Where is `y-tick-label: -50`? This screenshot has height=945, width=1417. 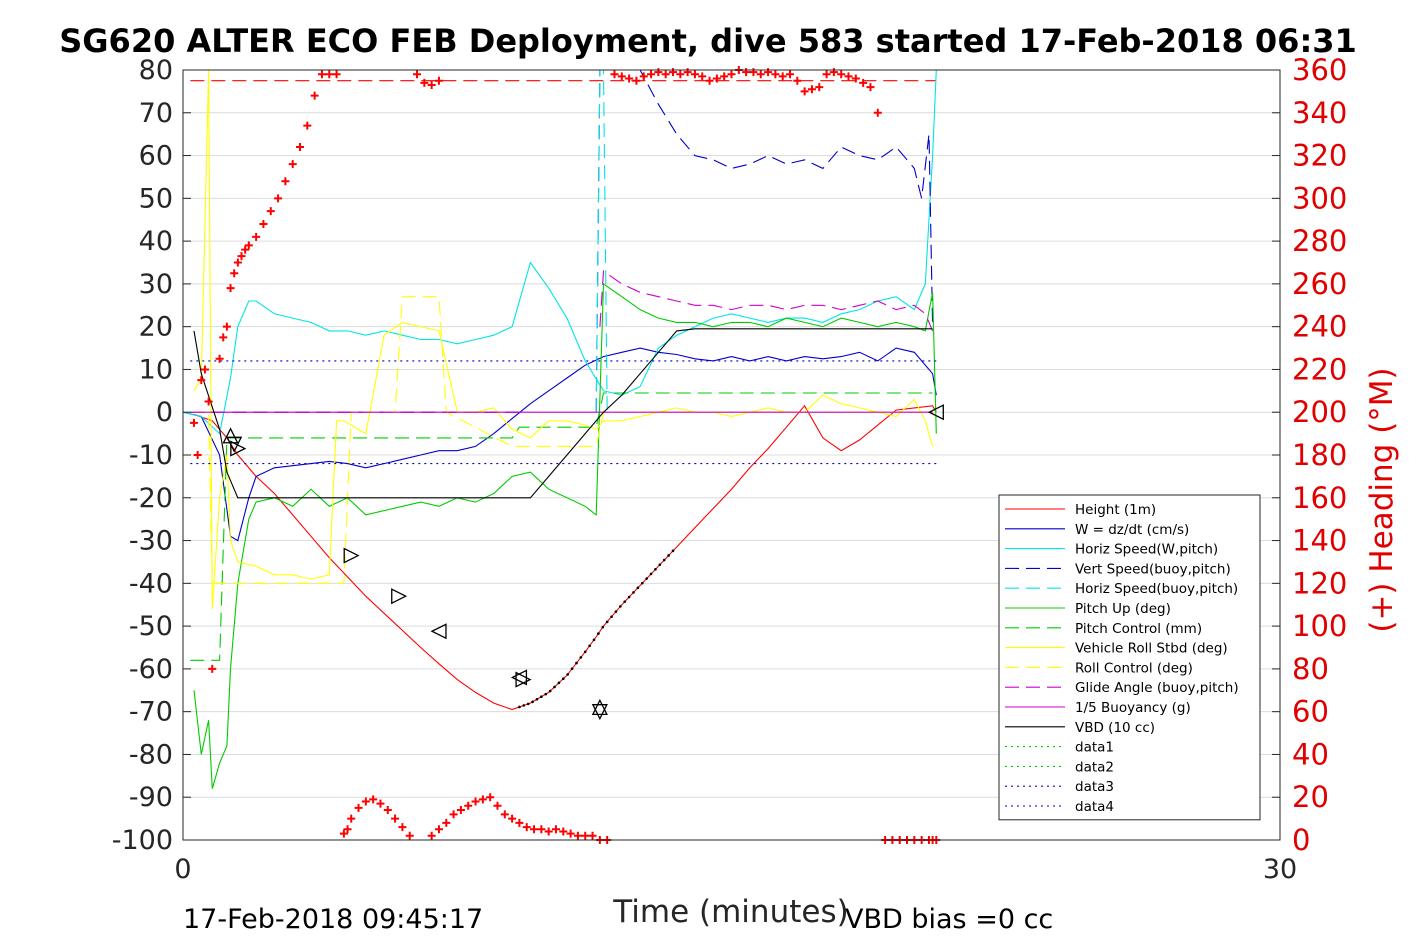
y-tick-label: -50 is located at coordinates (151, 626).